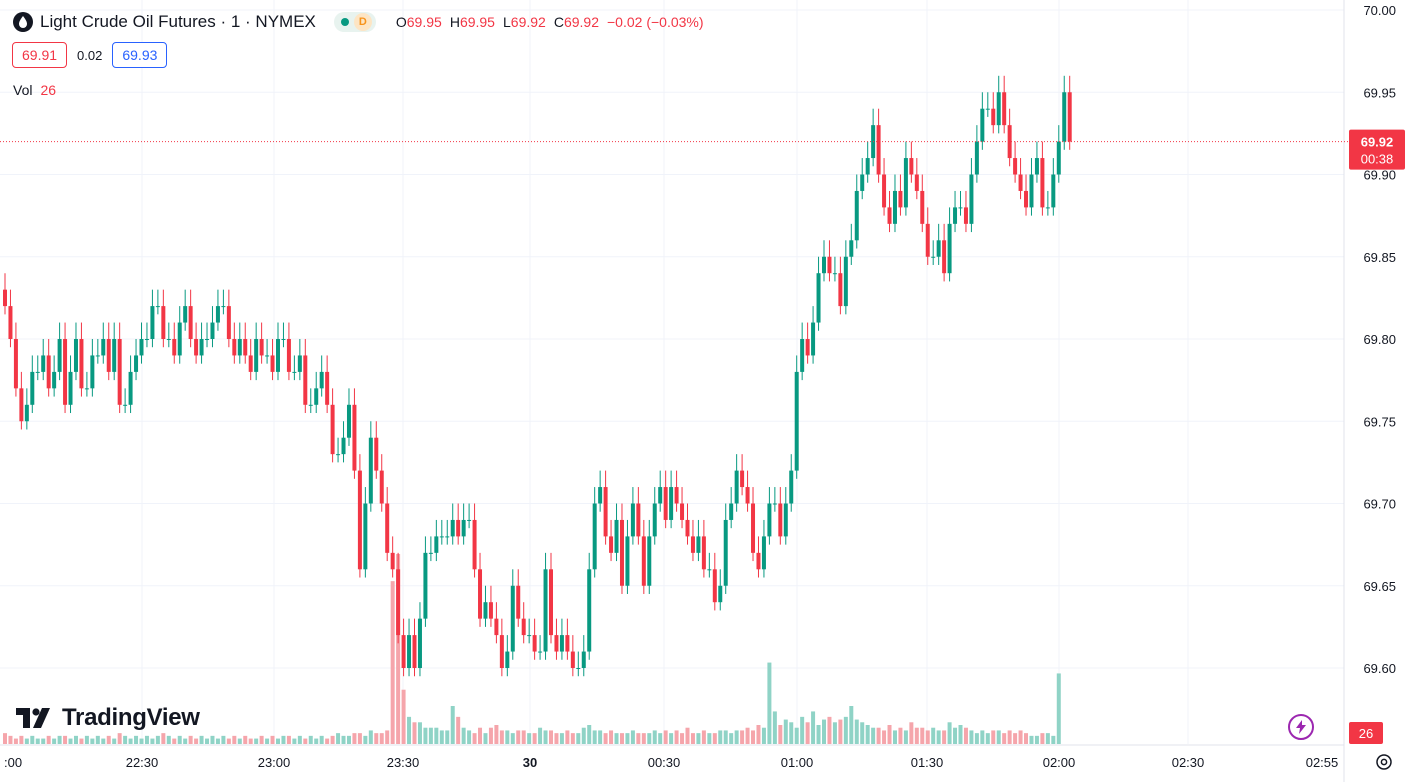 Image resolution: width=1414 pixels, height=782 pixels. Describe the element at coordinates (477, 22) in the screenshot. I see `high-value: 69.95` at that location.